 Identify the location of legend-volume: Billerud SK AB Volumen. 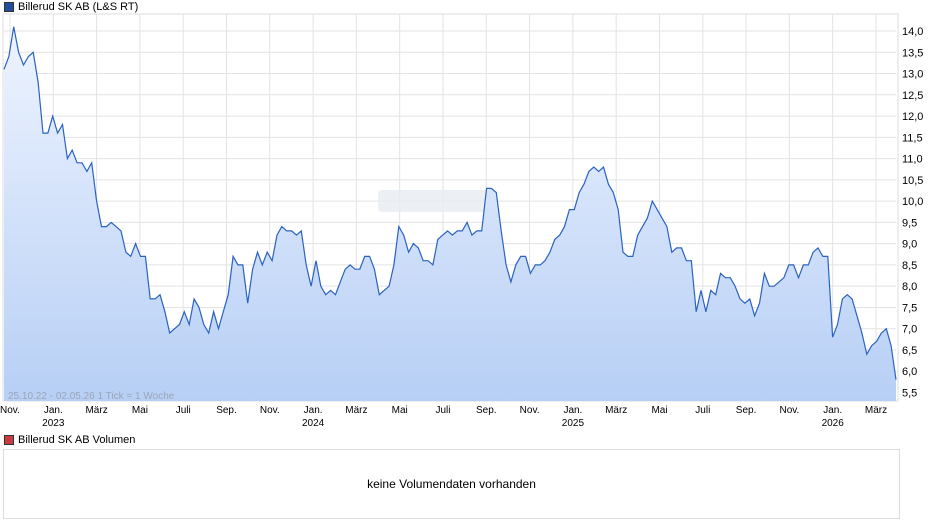
(69, 440).